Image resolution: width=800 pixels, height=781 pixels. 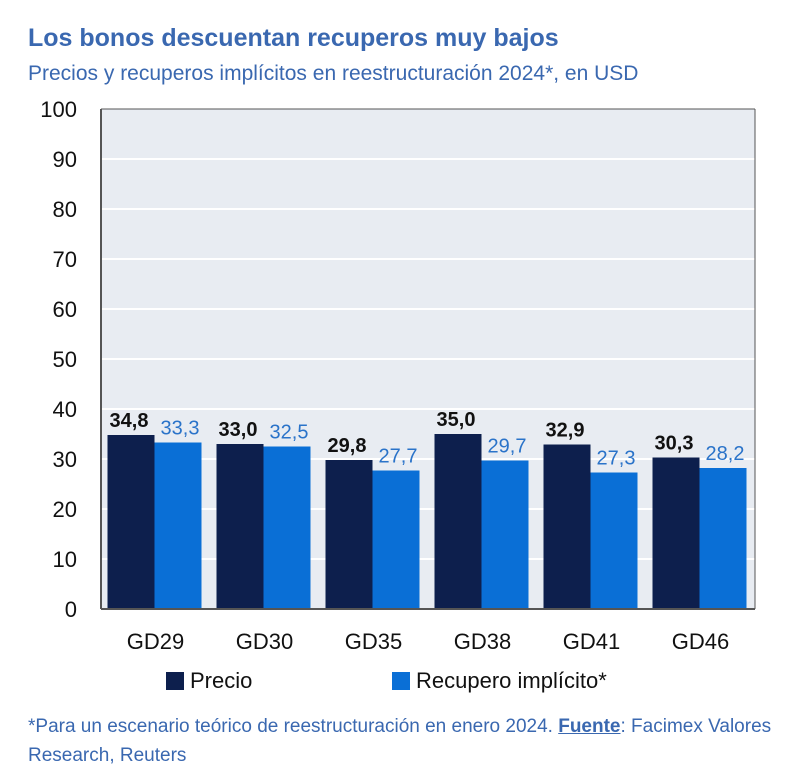 I want to click on y-tick-label: 90, so click(x=65, y=159).